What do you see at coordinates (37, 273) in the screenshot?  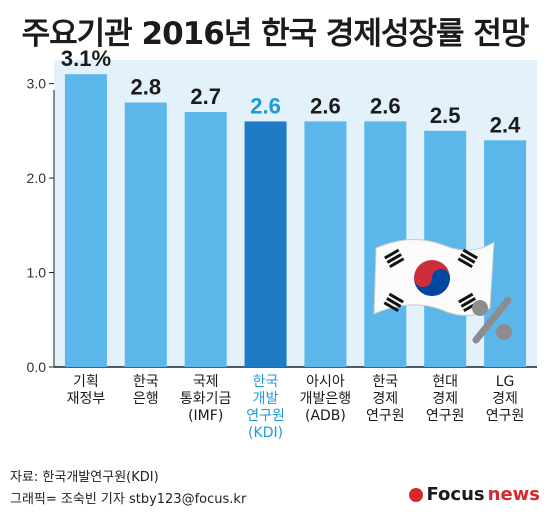 I see `y-tick-label: 1.0` at bounding box center [37, 273].